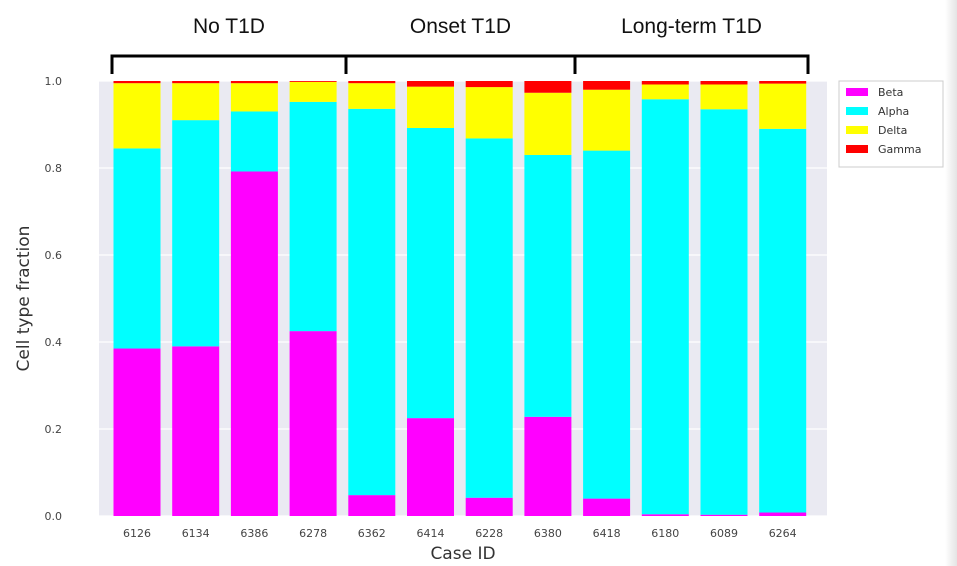 The image size is (957, 566). I want to click on y-tick-label: 0.4, so click(54, 342).